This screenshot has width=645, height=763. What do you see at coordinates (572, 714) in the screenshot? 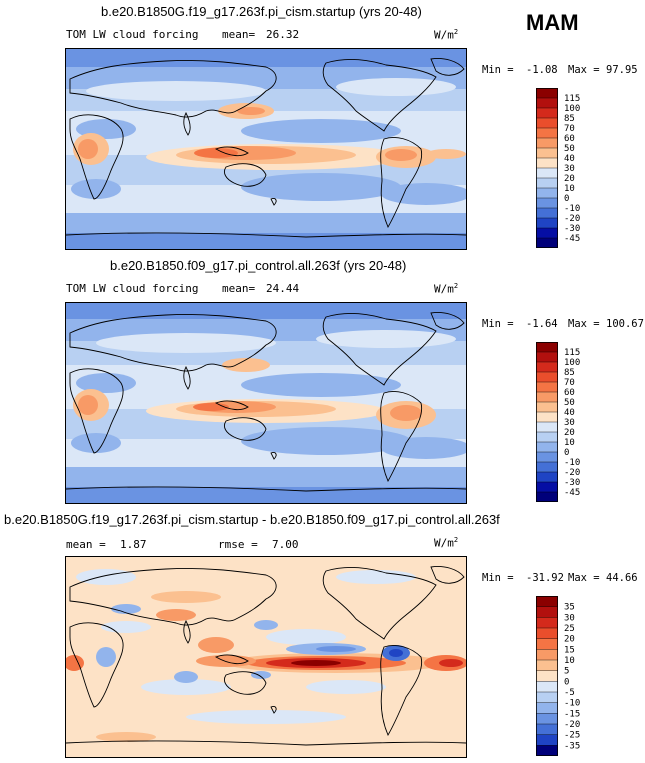
I see `colorbar-tick-label: -15` at bounding box center [572, 714].